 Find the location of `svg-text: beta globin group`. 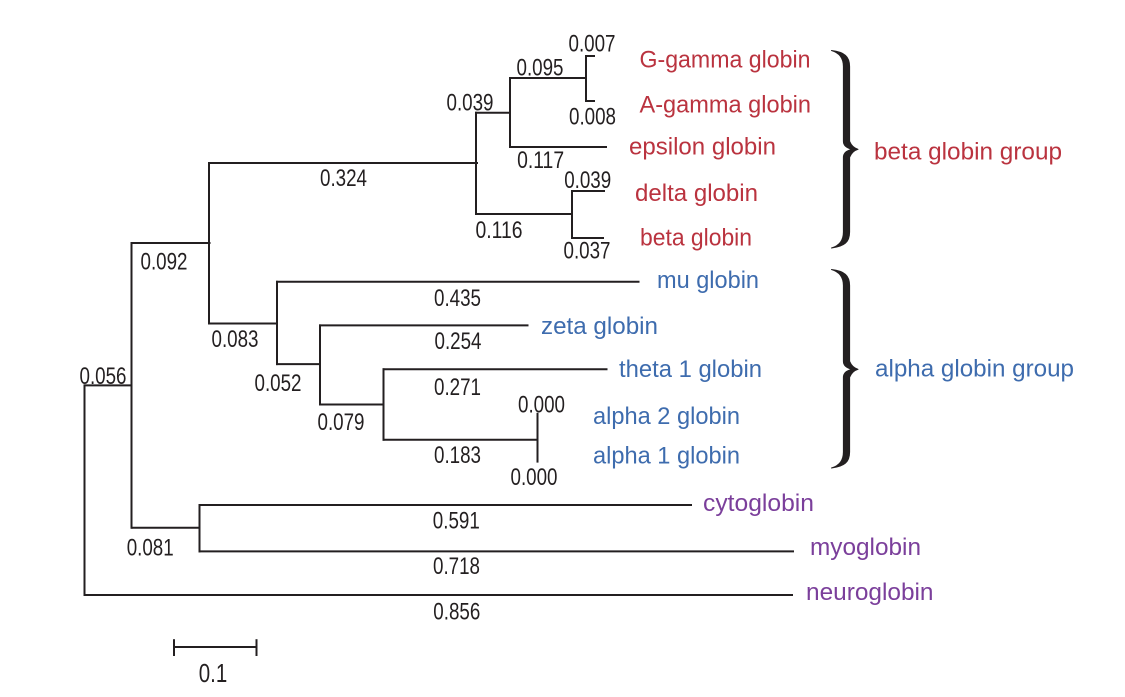

svg-text: beta globin group is located at coordinates (968, 151).